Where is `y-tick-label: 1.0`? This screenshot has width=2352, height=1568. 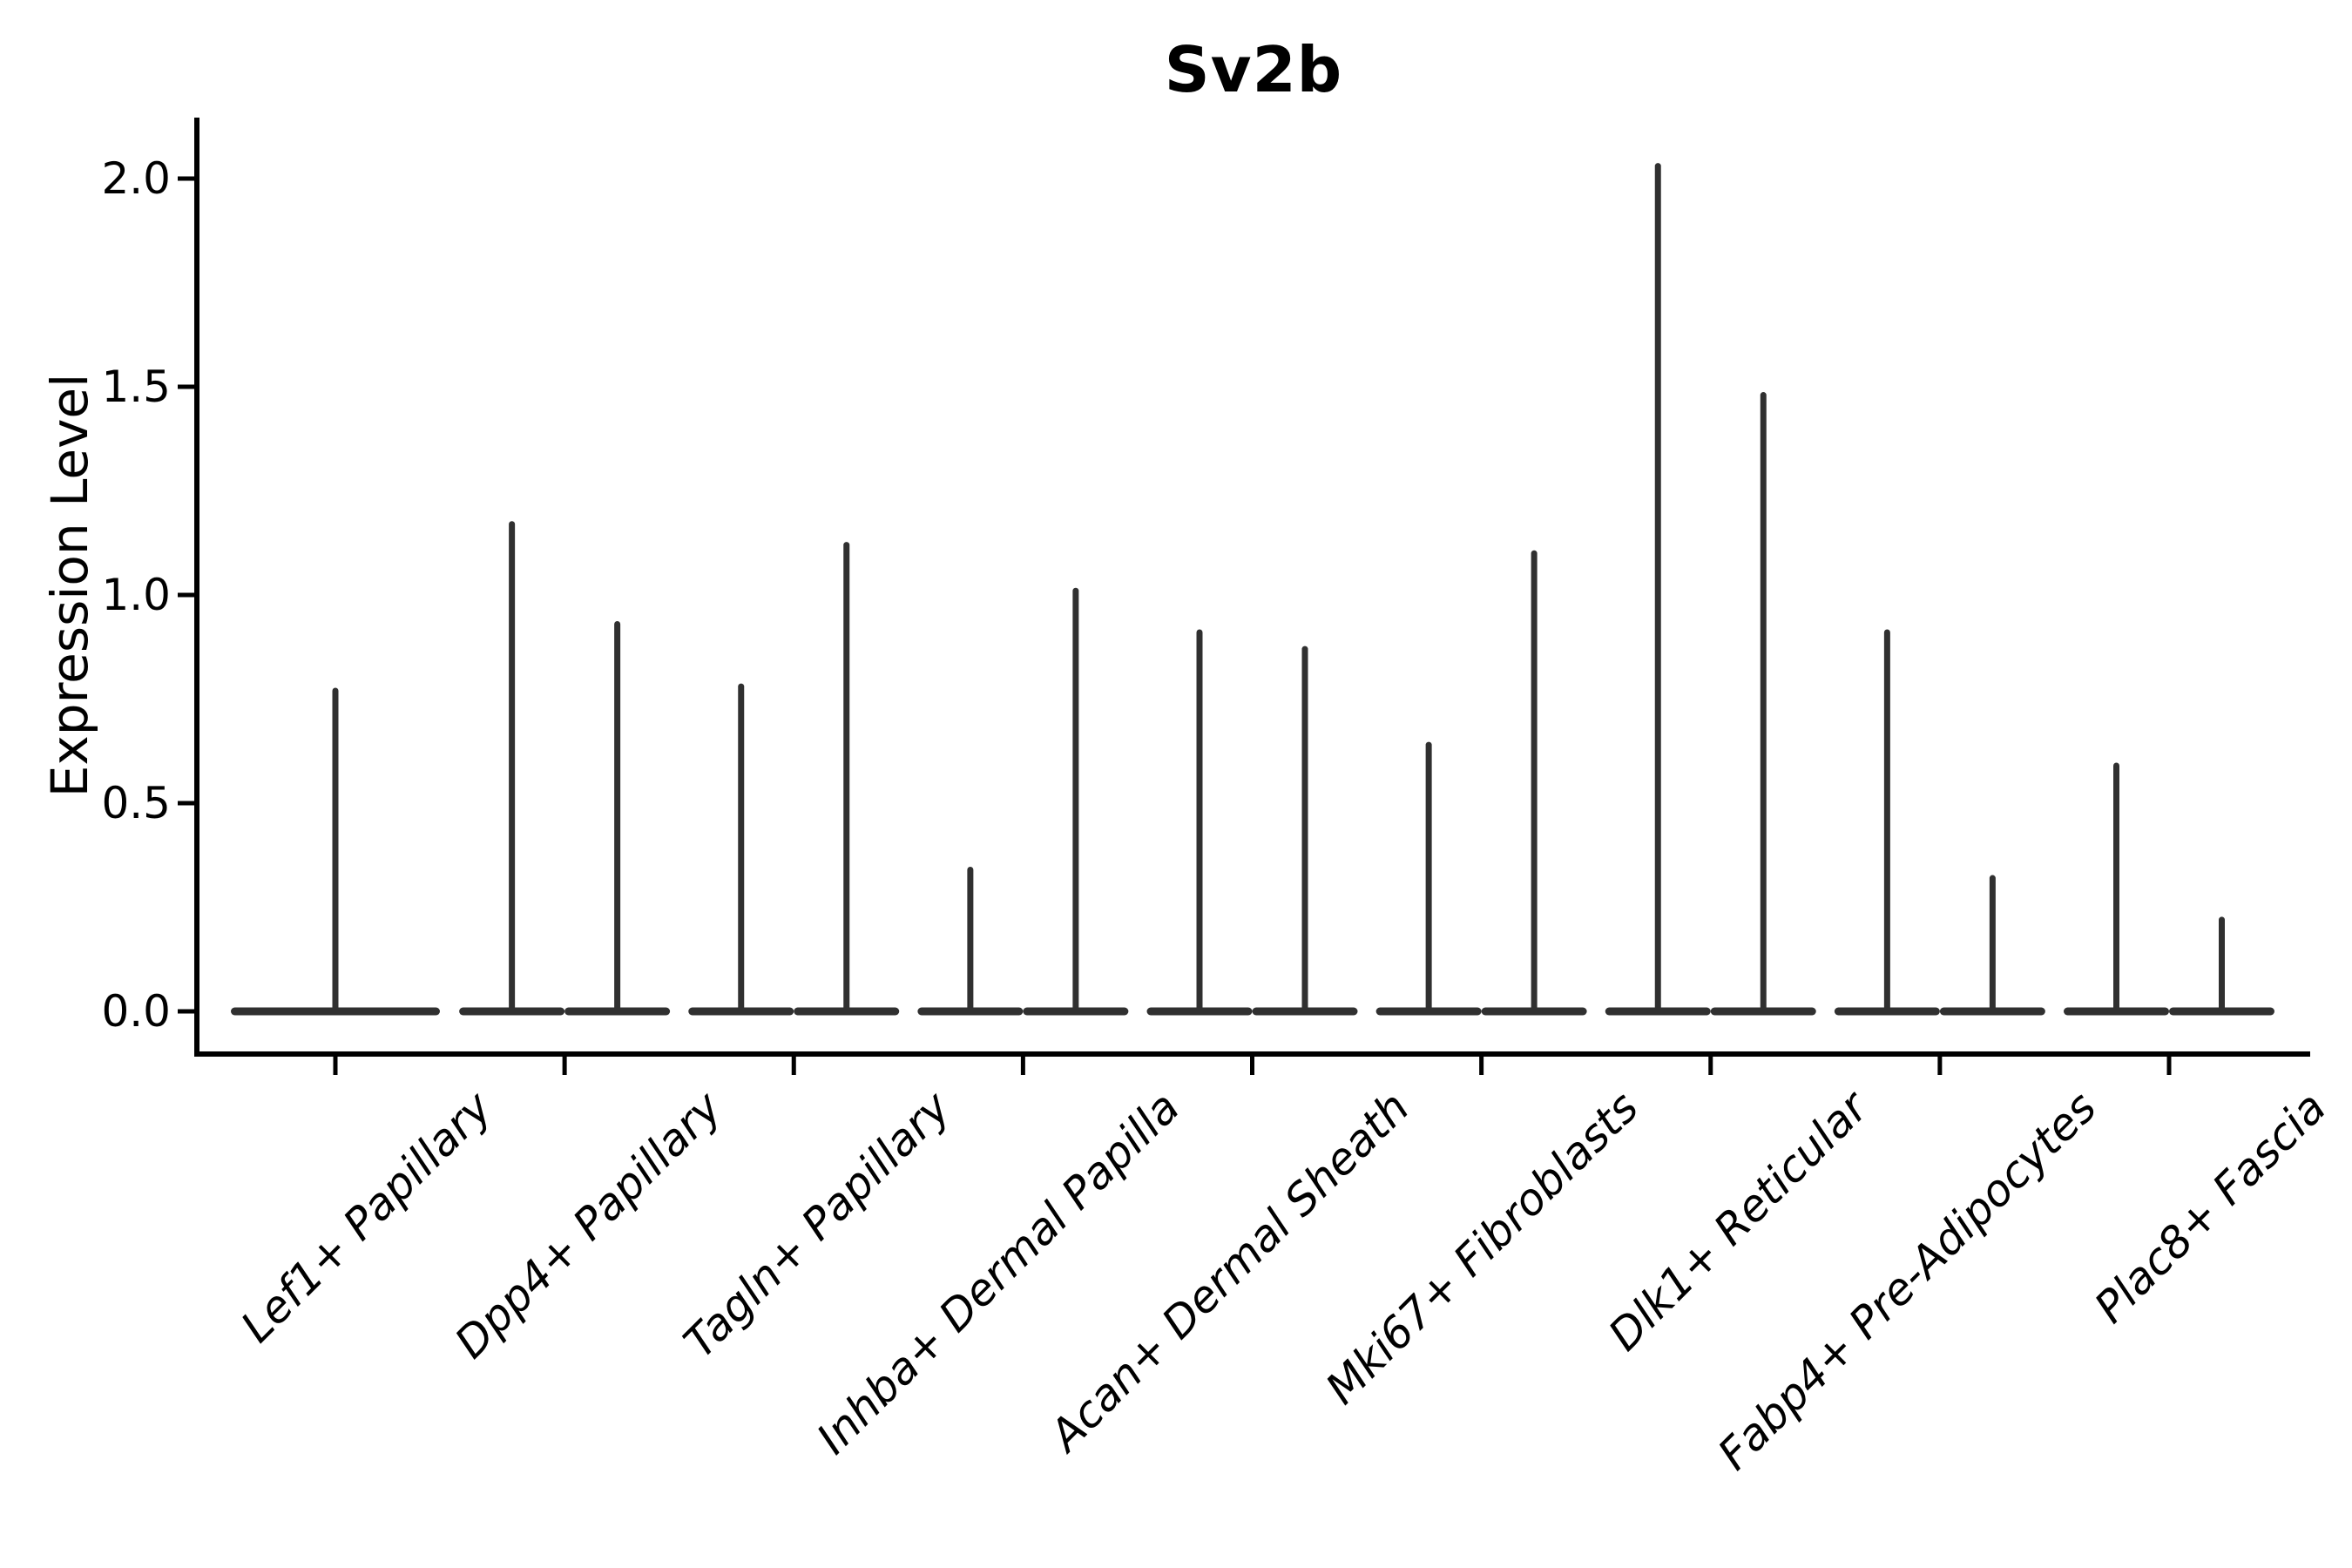 y-tick-label: 1.0 is located at coordinates (136, 595).